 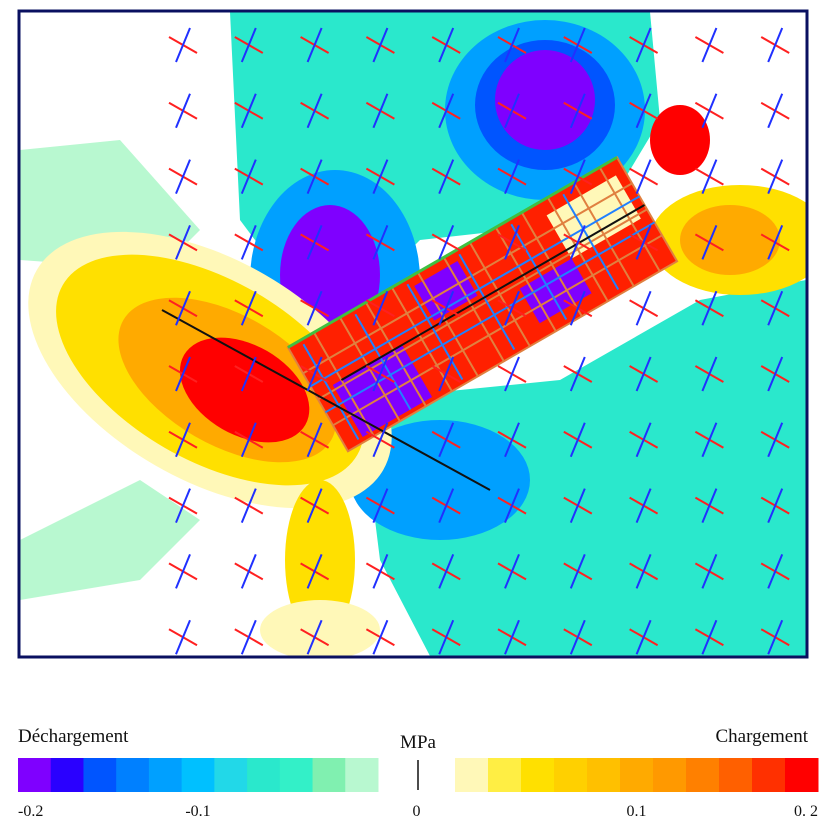 What do you see at coordinates (73, 736) in the screenshot?
I see `unloading-label: Déchargement` at bounding box center [73, 736].